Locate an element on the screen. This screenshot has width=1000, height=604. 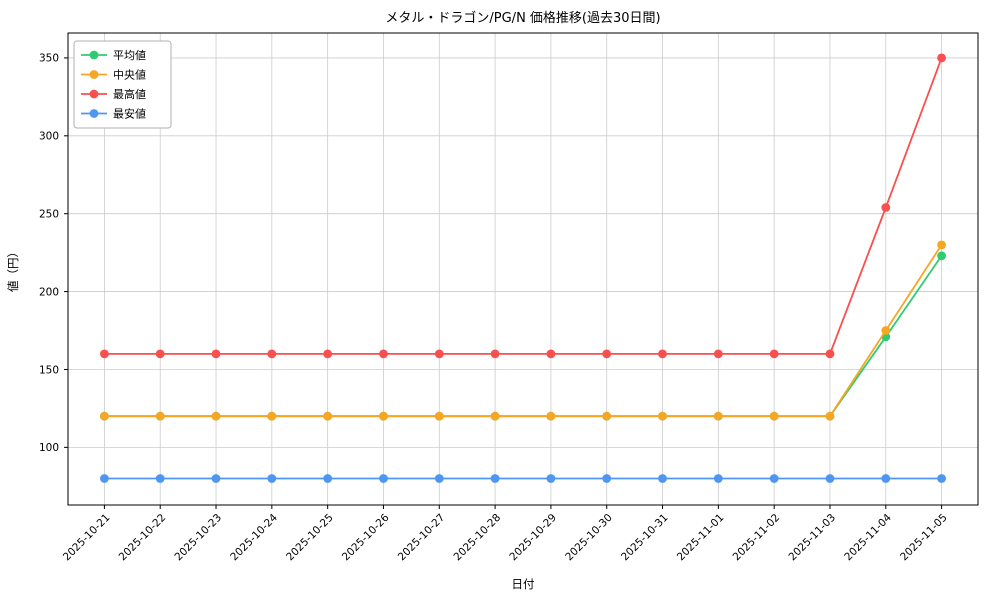
legend-item-min: 最安値 is located at coordinates (113, 114).